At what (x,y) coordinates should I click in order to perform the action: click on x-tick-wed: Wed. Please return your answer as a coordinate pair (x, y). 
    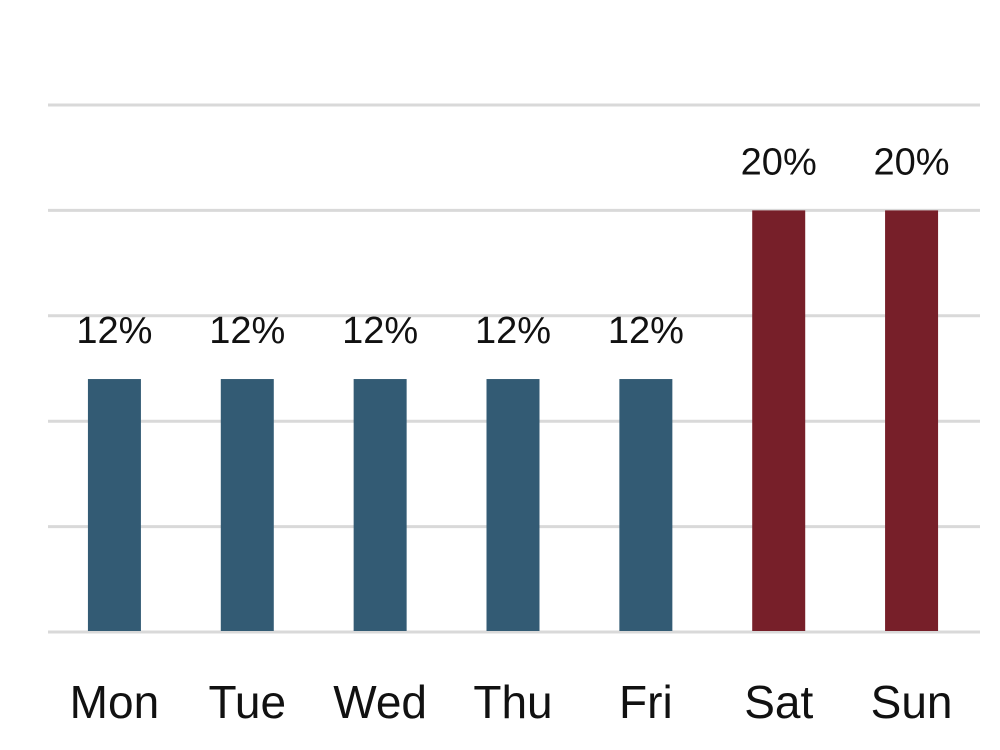
    Looking at the image, I should click on (380, 702).